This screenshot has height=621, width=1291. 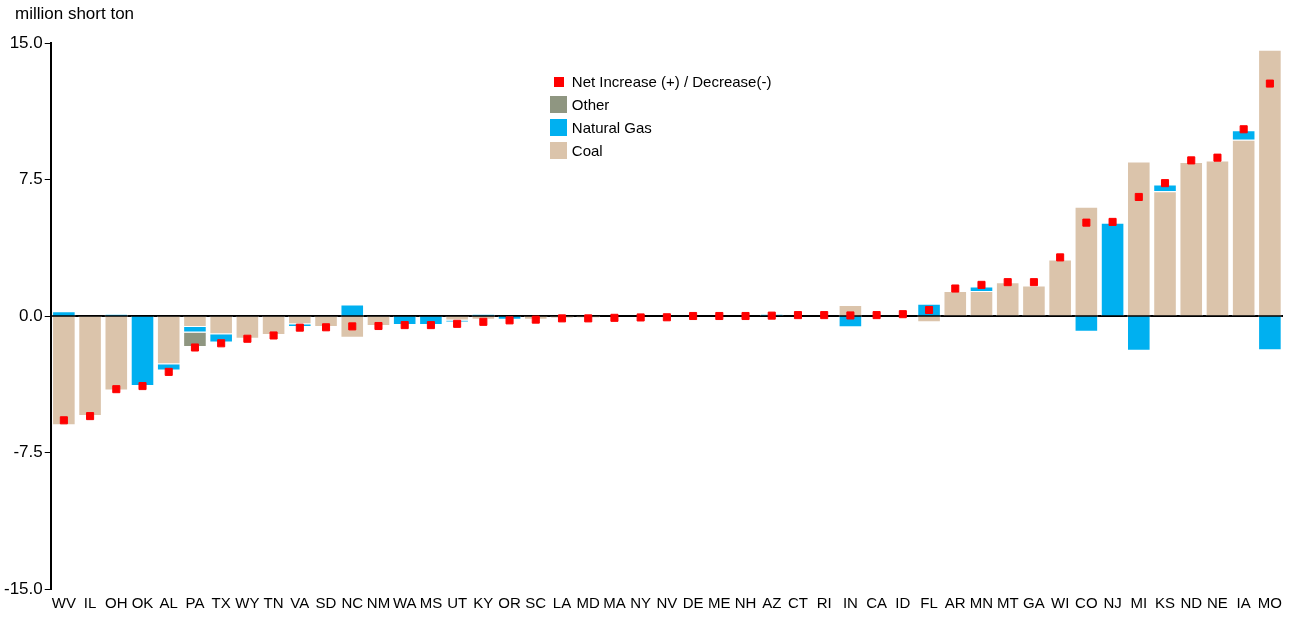 I want to click on x-tick-label: IN, so click(x=850, y=603).